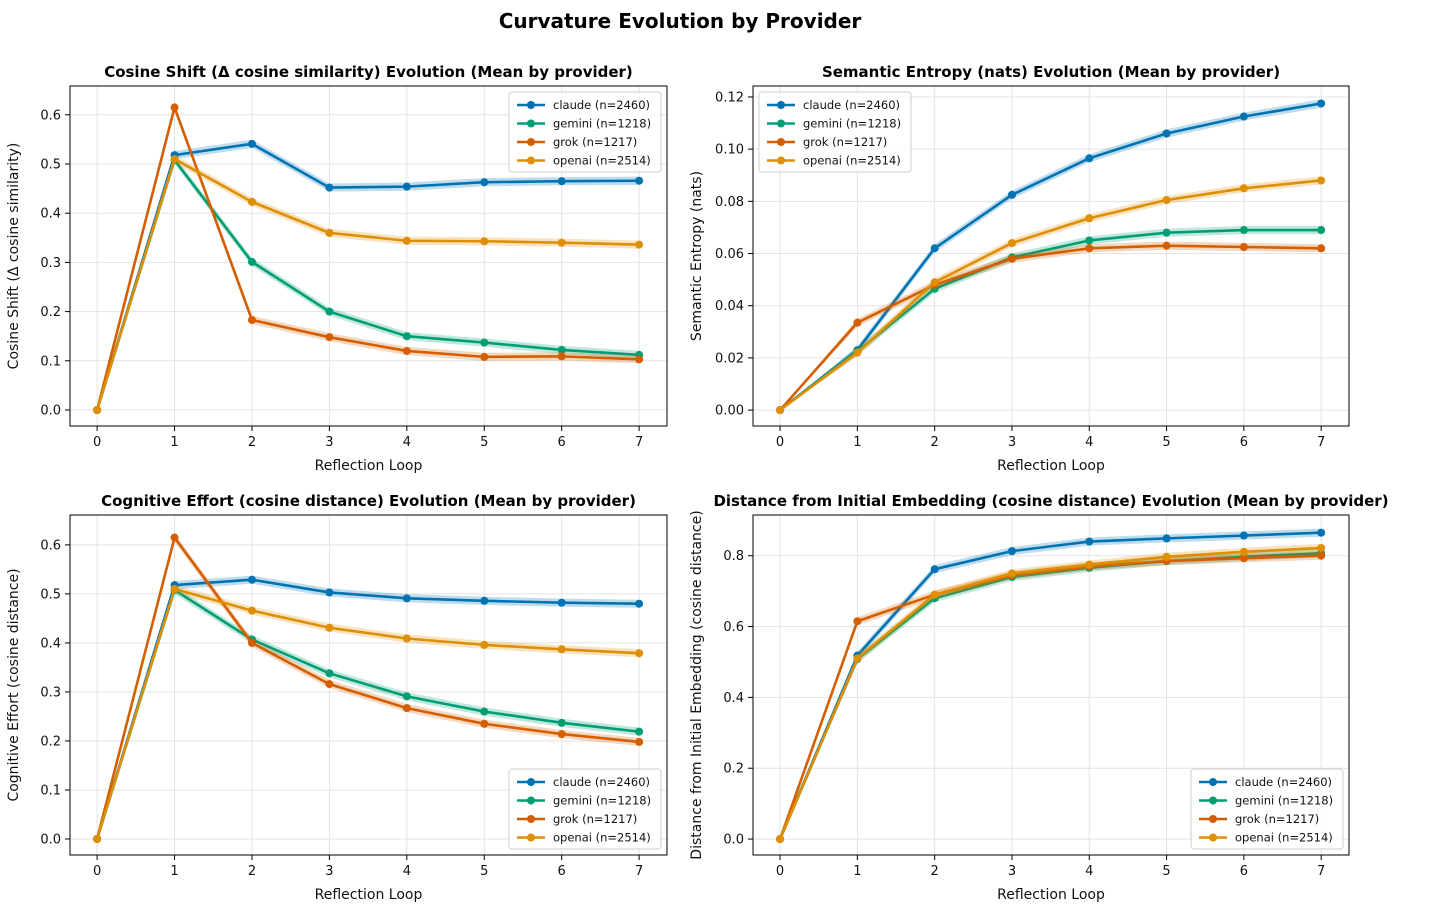 The height and width of the screenshot is (916, 1456). What do you see at coordinates (733, 556) in the screenshot?
I see `y-tick-label: 0.8` at bounding box center [733, 556].